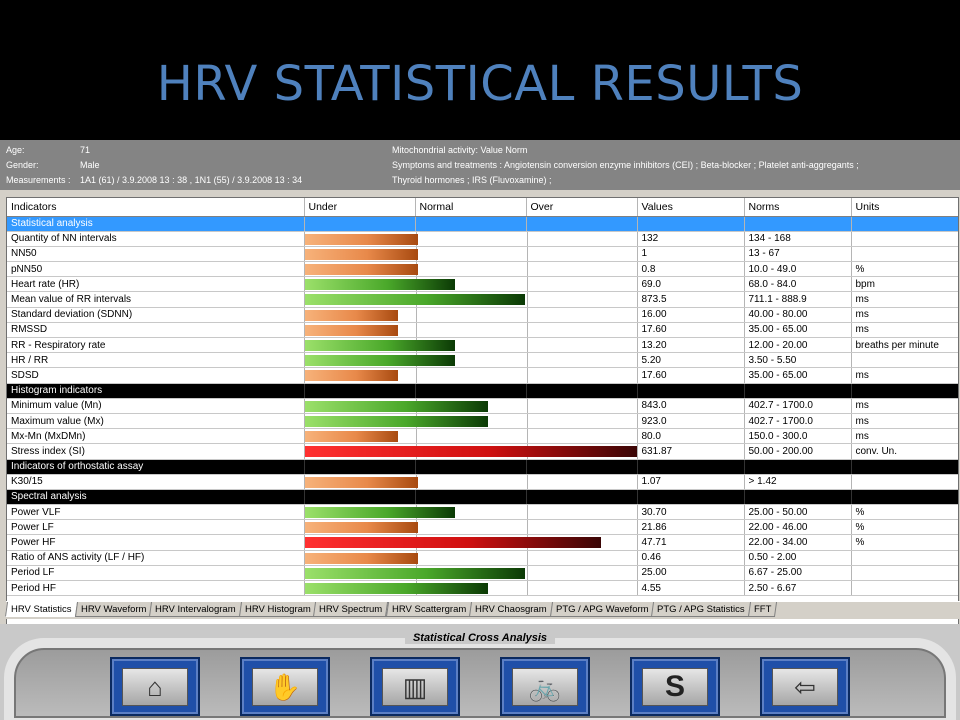 The image size is (960, 720). Describe the element at coordinates (38, 165) in the screenshot. I see `patient-labels: Age: Gender: Measurements :` at that location.